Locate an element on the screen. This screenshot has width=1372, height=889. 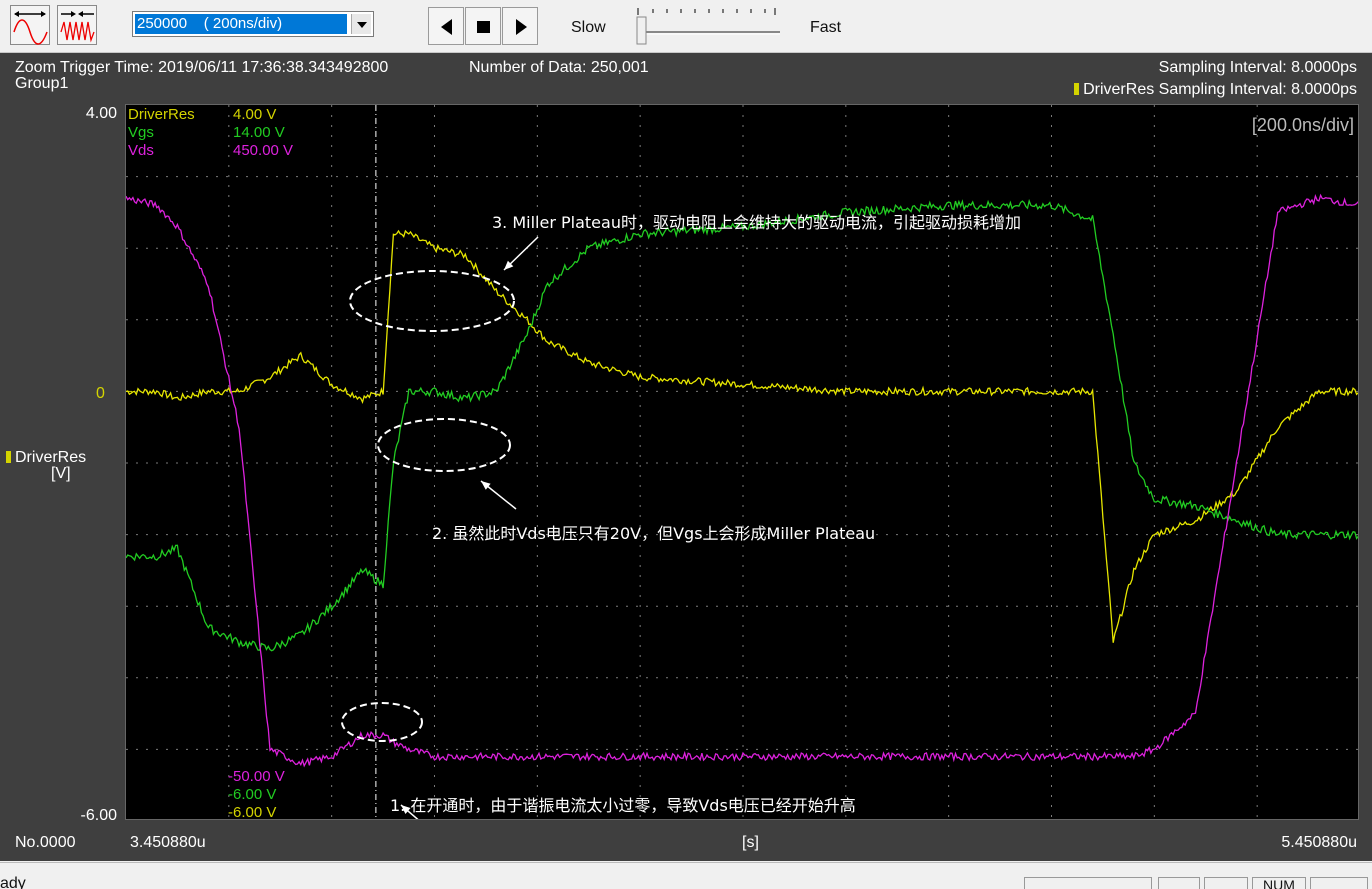
x-axis-unit: [s] is located at coordinates (750, 842).